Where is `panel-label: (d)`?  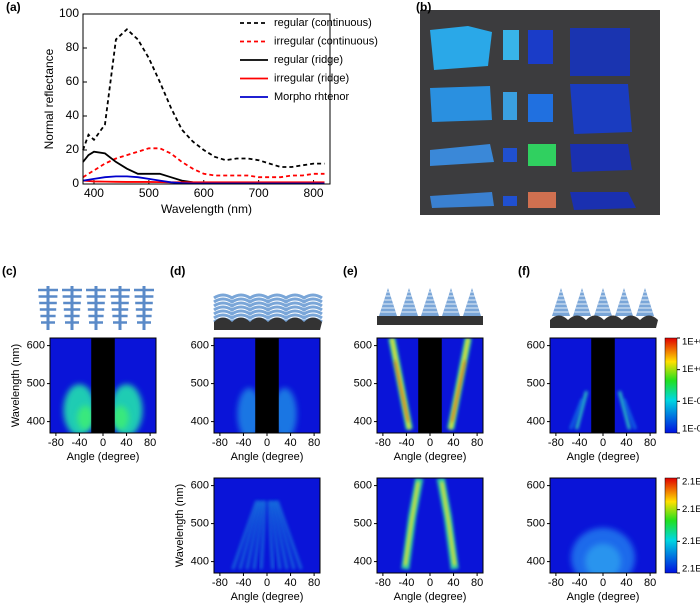 panel-label: (d) is located at coordinates (177, 271).